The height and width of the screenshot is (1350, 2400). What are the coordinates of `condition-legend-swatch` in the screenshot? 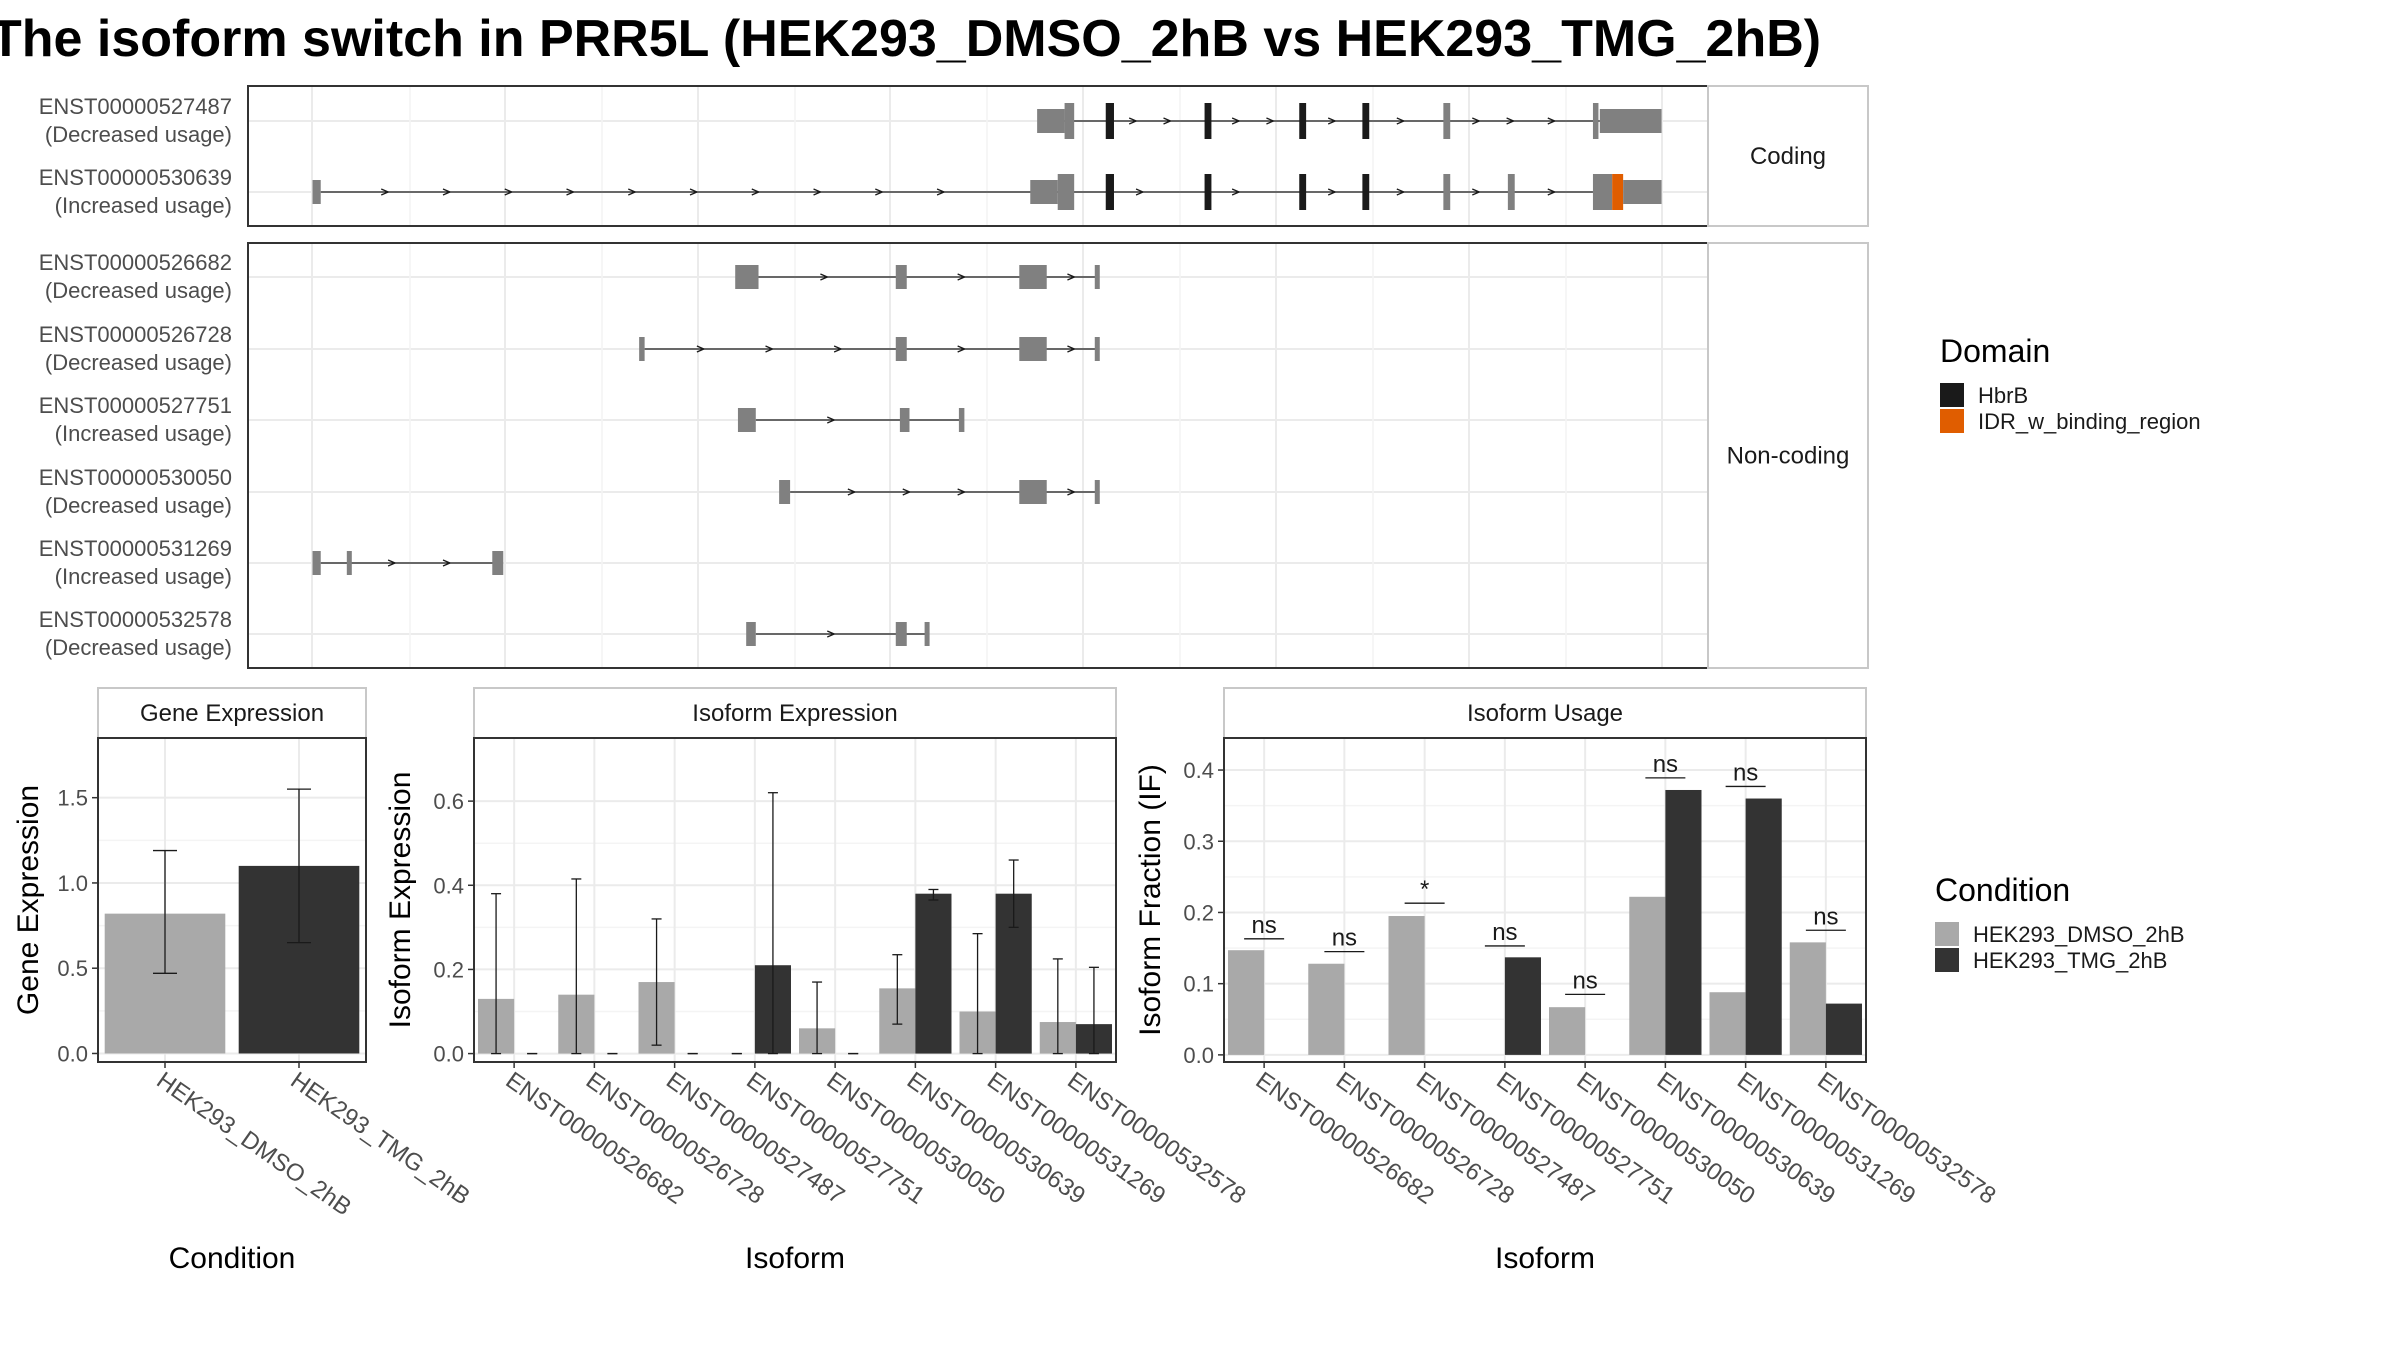 It's located at (1947, 960).